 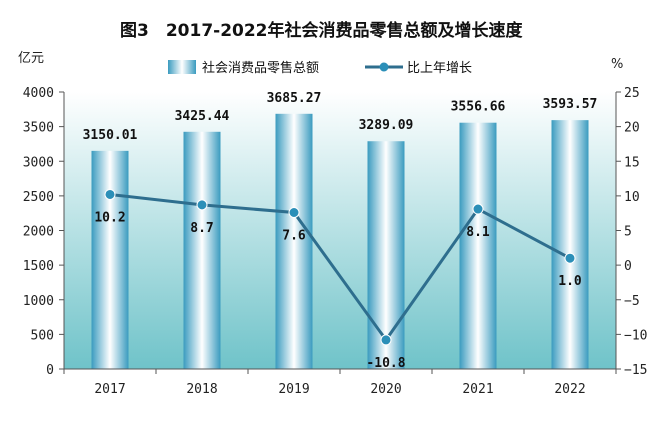 What do you see at coordinates (570, 104) in the screenshot?
I see `bar-label-2022: 3593.57` at bounding box center [570, 104].